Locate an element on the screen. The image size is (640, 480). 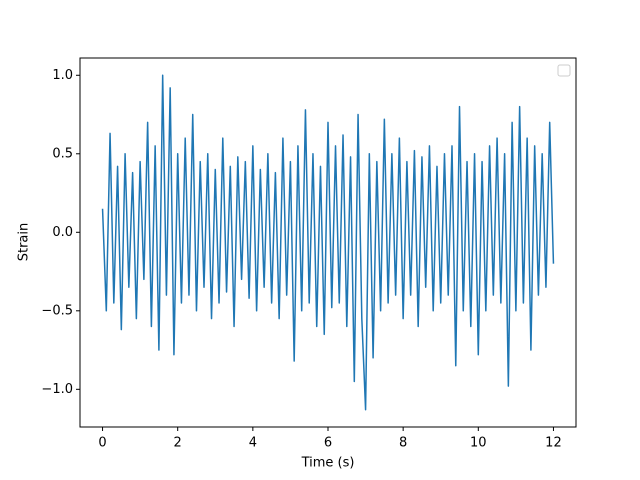
x-axis-label: Time (s) is located at coordinates (328, 463).